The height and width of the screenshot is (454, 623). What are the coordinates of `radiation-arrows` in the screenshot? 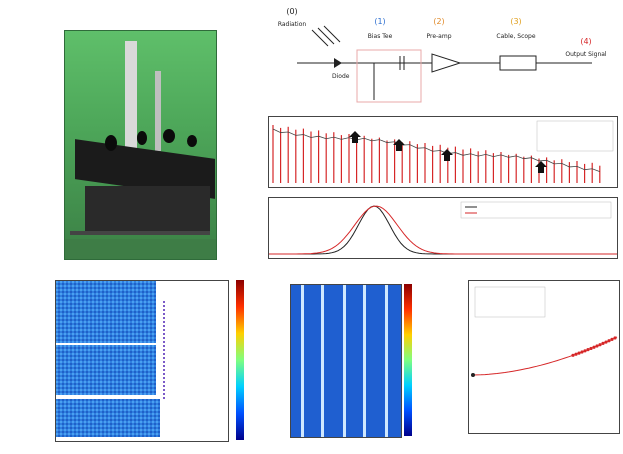 It's located at (326, 36).